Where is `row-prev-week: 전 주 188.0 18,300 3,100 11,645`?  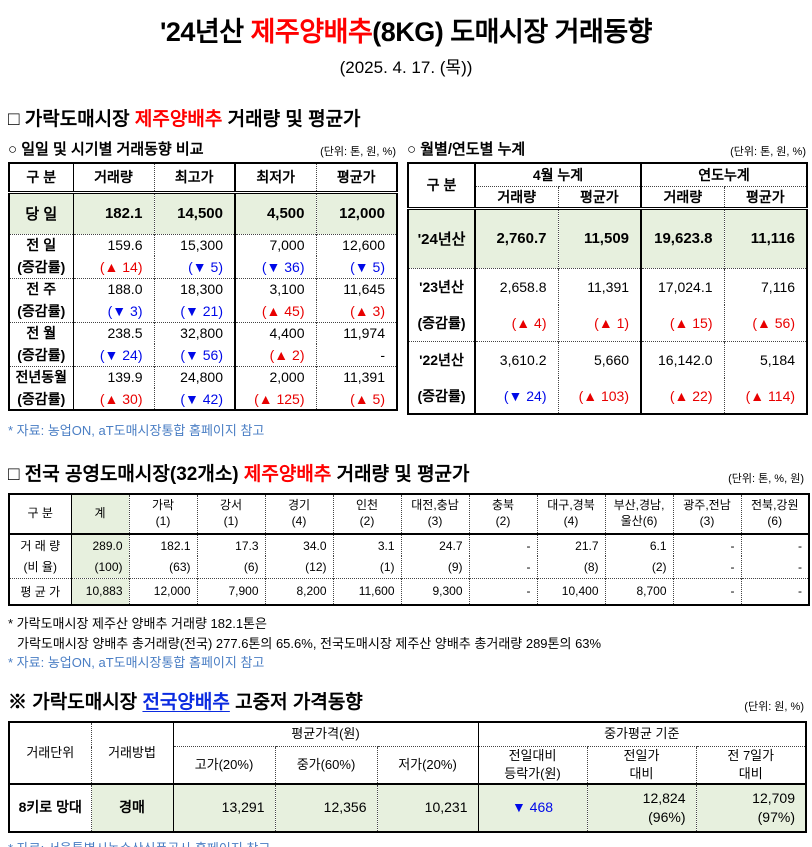
row-prev-week: 전 주 188.0 18,300 3,100 11,645 is located at coordinates (203, 288).